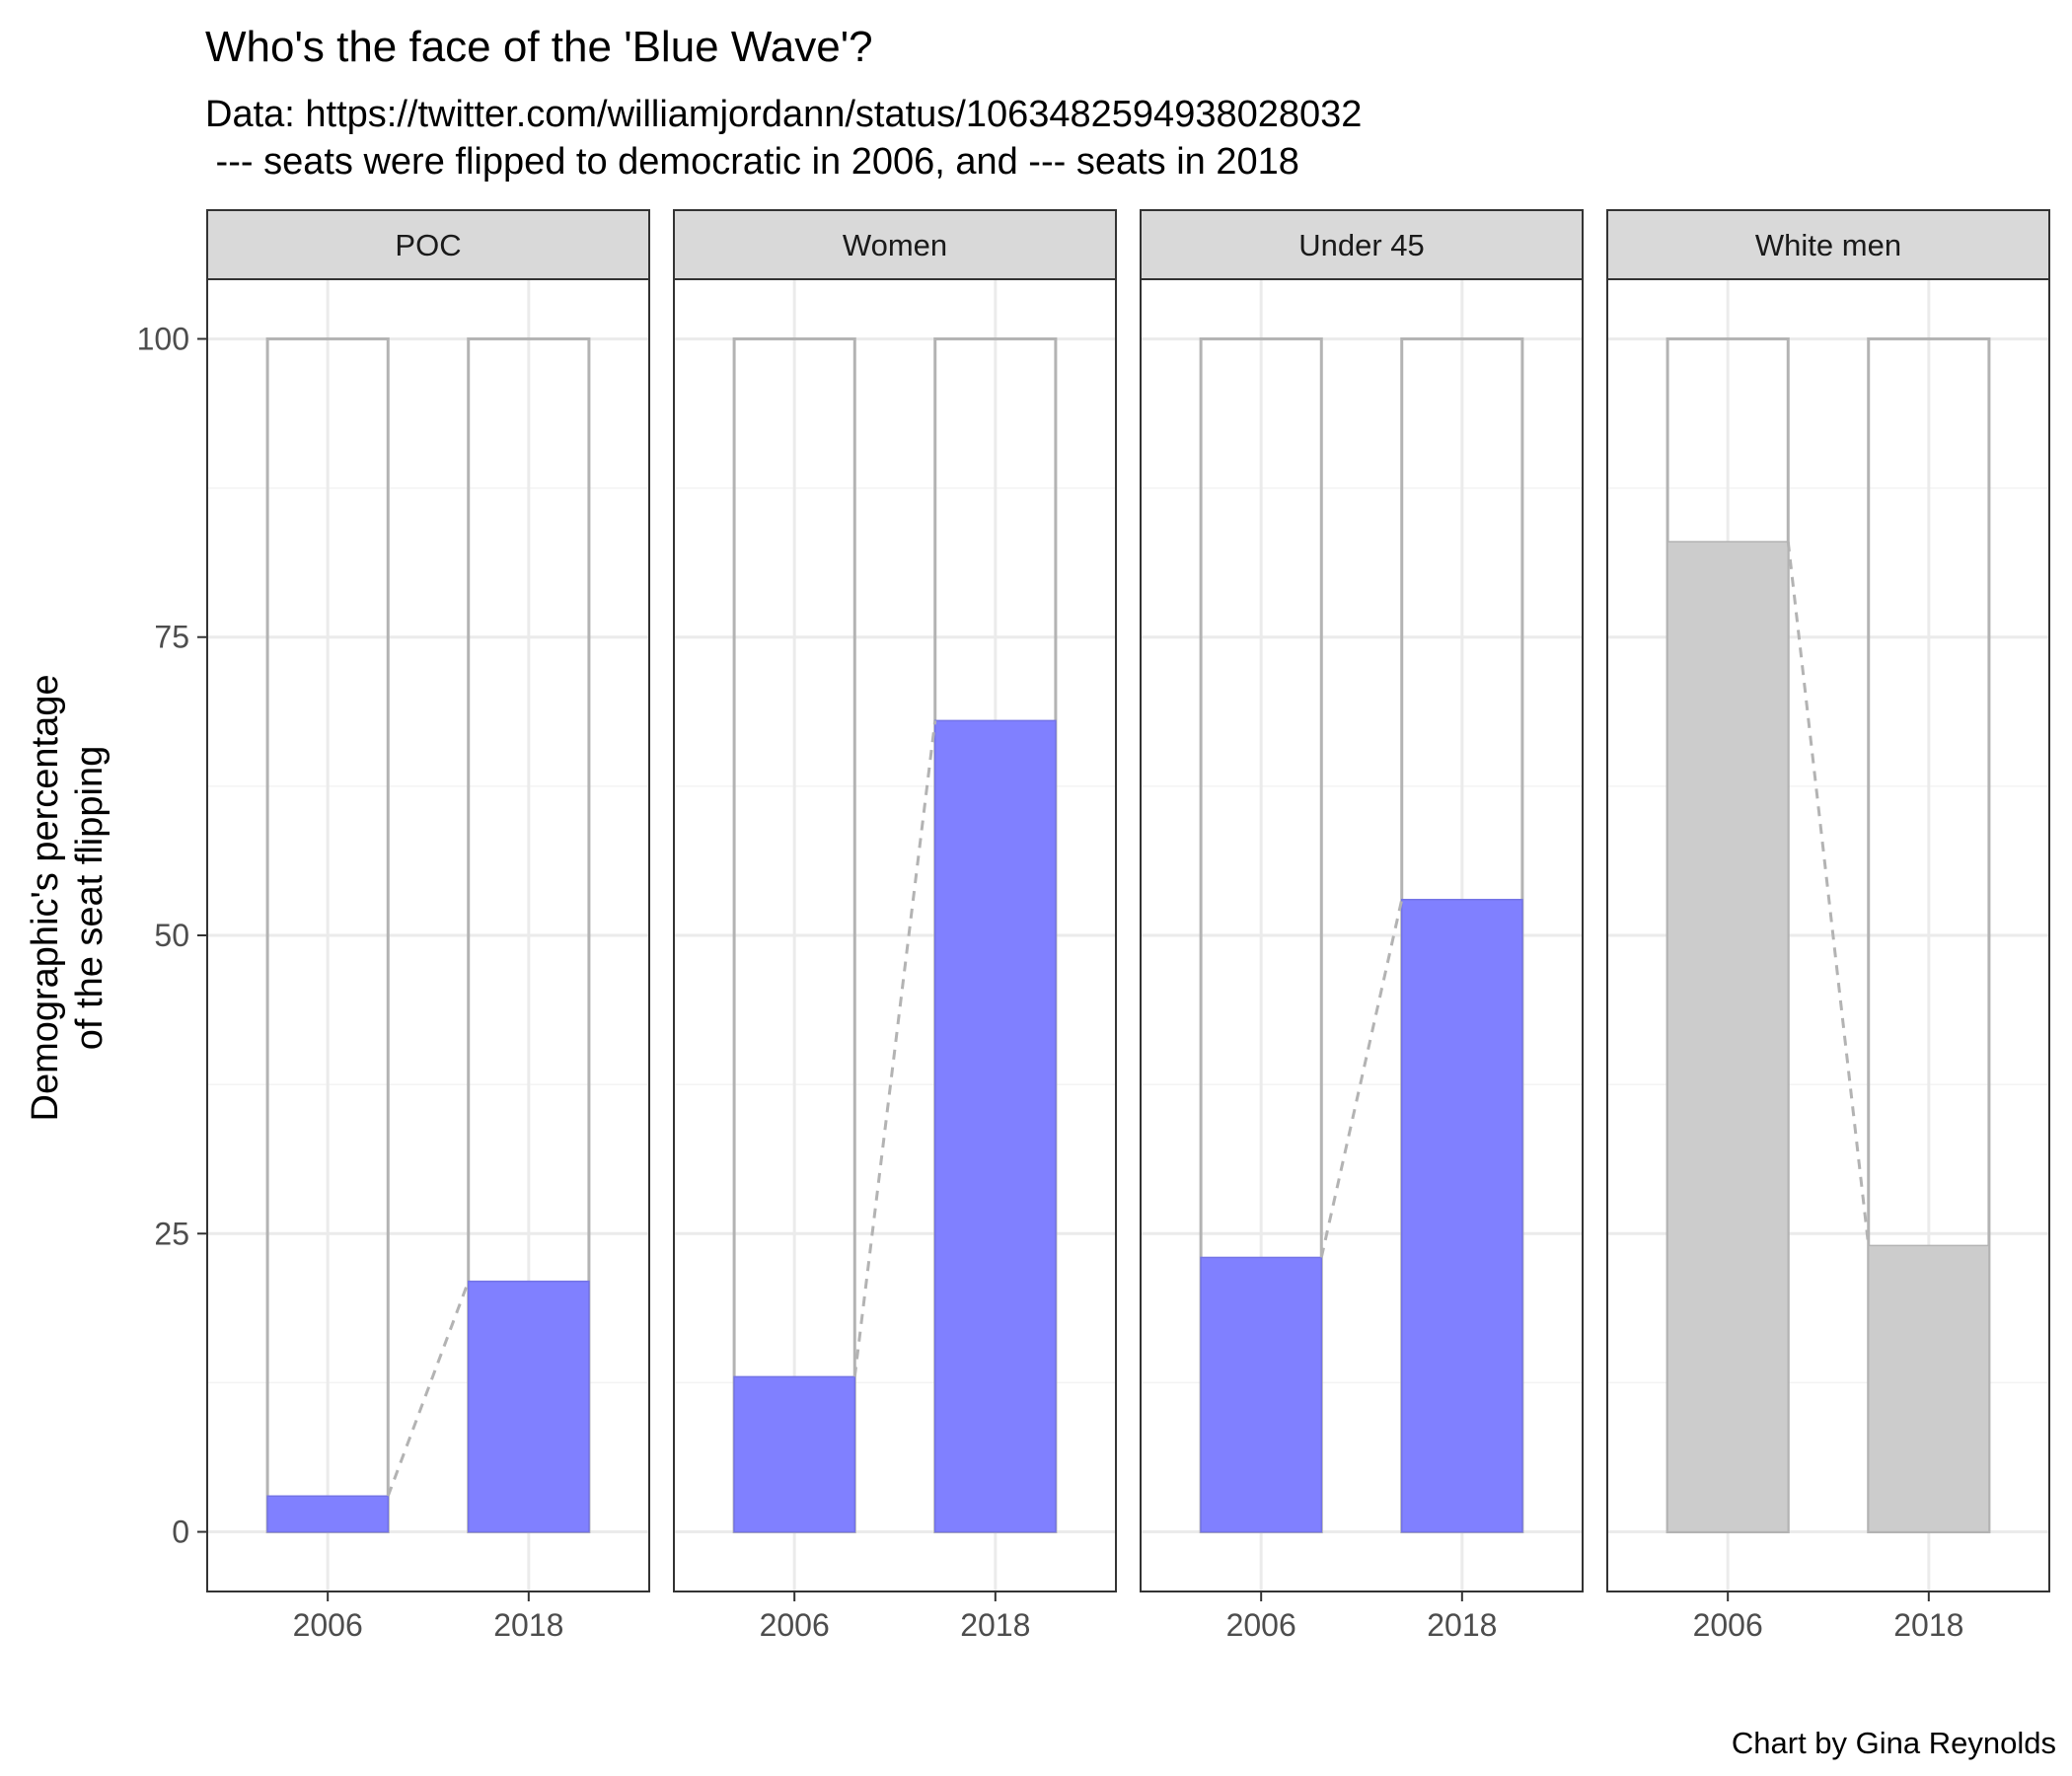 Image resolution: width=2072 pixels, height=1776 pixels. Describe the element at coordinates (180, 1533) in the screenshot. I see `y-tick-label: 0` at that location.